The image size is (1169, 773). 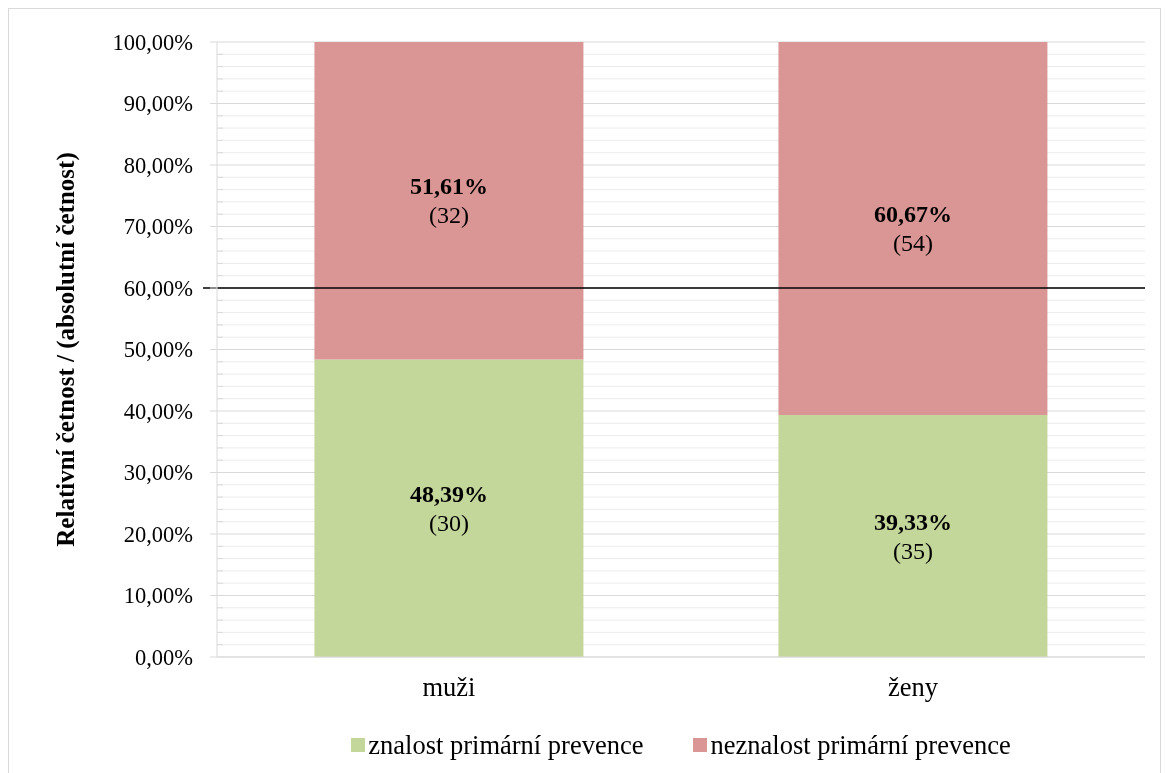 I want to click on y-tick-label: 80,00%, so click(x=158, y=165).